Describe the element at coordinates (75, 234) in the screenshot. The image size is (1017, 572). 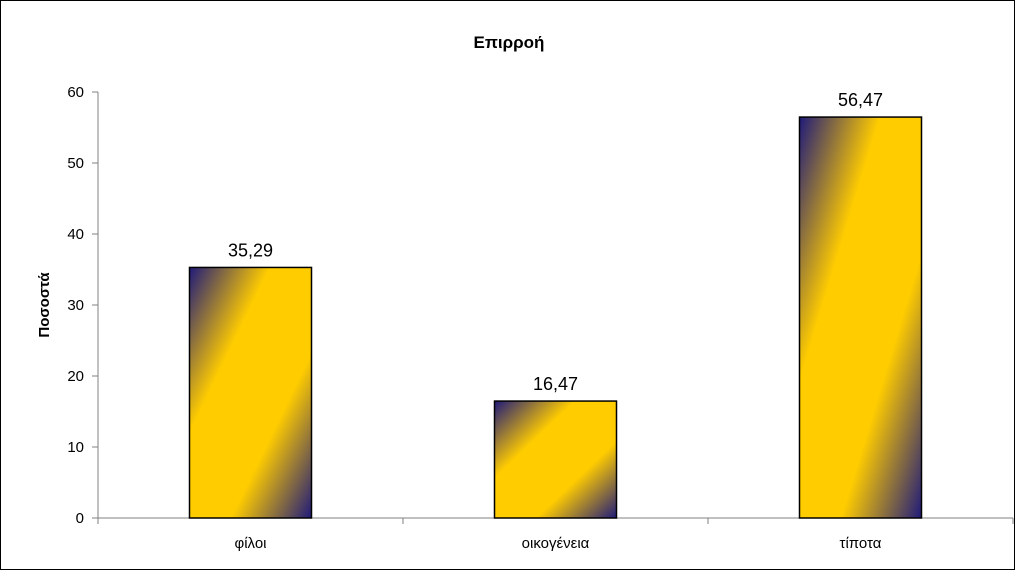
I see `y-tick-label: 40` at that location.